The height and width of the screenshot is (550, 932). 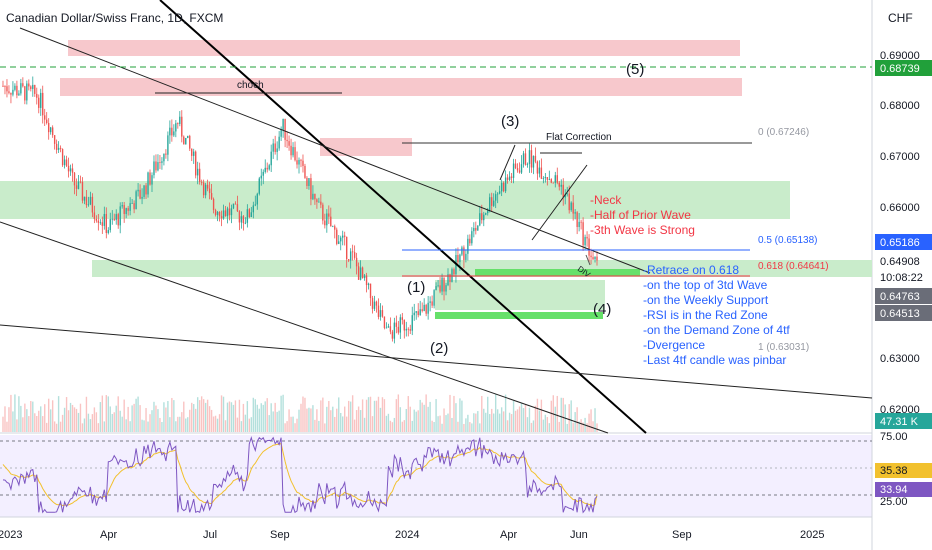 I want to click on trendline-long, so click(x=436, y=361).